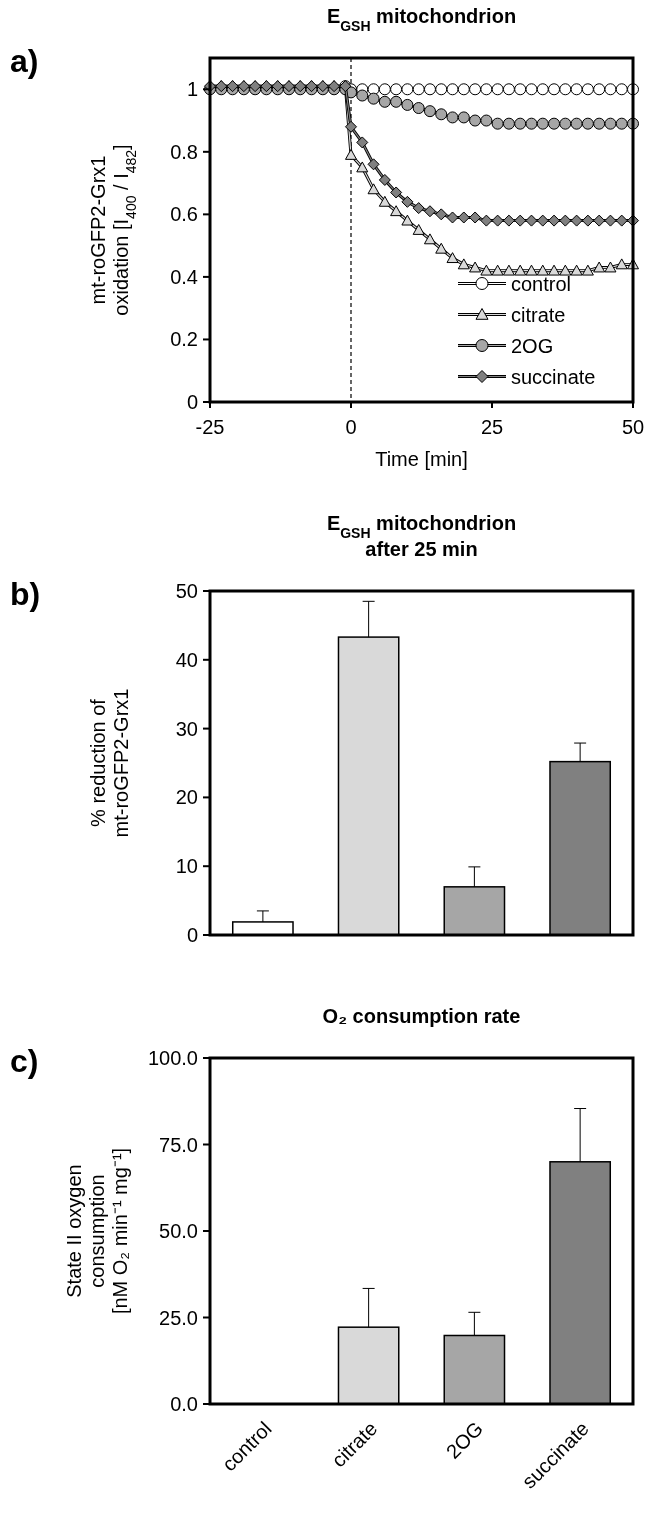 Image resolution: width=657 pixels, height=1532 pixels. What do you see at coordinates (421, 19) in the screenshot?
I see `chart-title: E$_{GSH}$ mitochondrion` at bounding box center [421, 19].